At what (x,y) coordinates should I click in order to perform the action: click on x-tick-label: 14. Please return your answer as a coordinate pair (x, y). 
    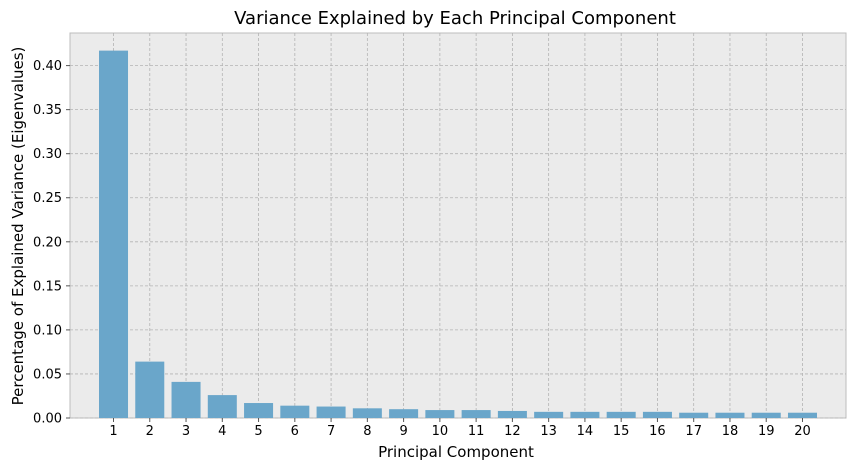
    Looking at the image, I should click on (585, 431).